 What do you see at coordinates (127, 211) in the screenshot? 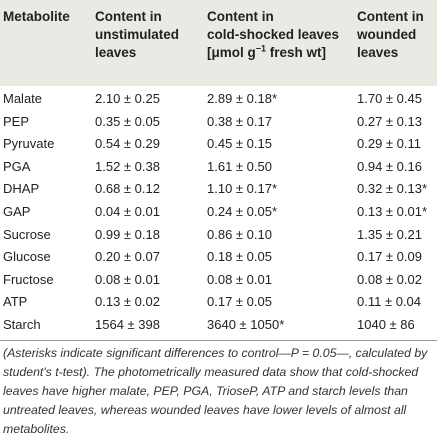
I see `content-value: 0.04 ± 0.01` at bounding box center [127, 211].